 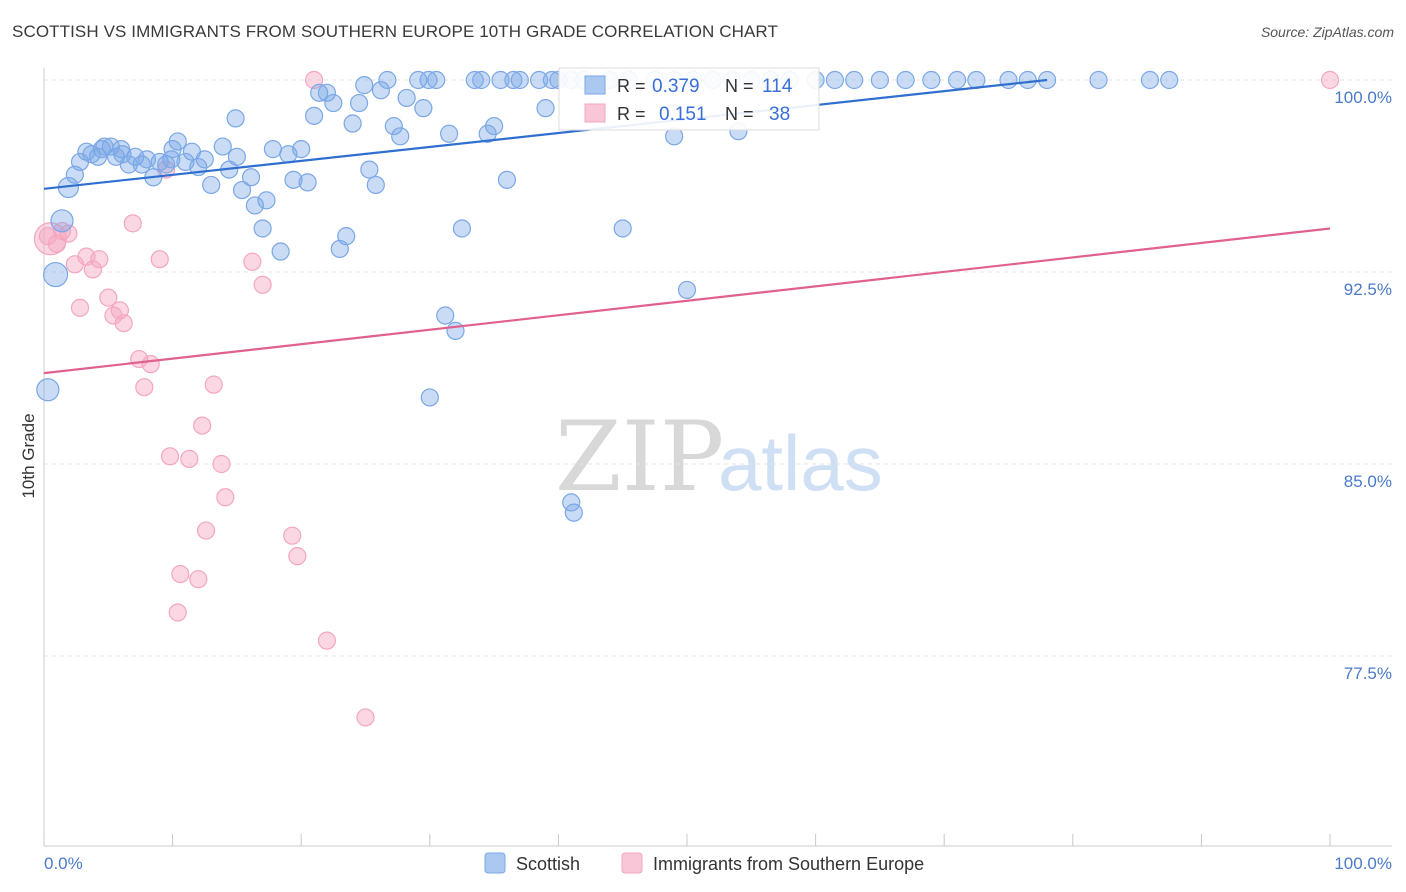 What do you see at coordinates (1363, 863) in the screenshot?
I see `x-tick-label-max: 100.0%` at bounding box center [1363, 863].